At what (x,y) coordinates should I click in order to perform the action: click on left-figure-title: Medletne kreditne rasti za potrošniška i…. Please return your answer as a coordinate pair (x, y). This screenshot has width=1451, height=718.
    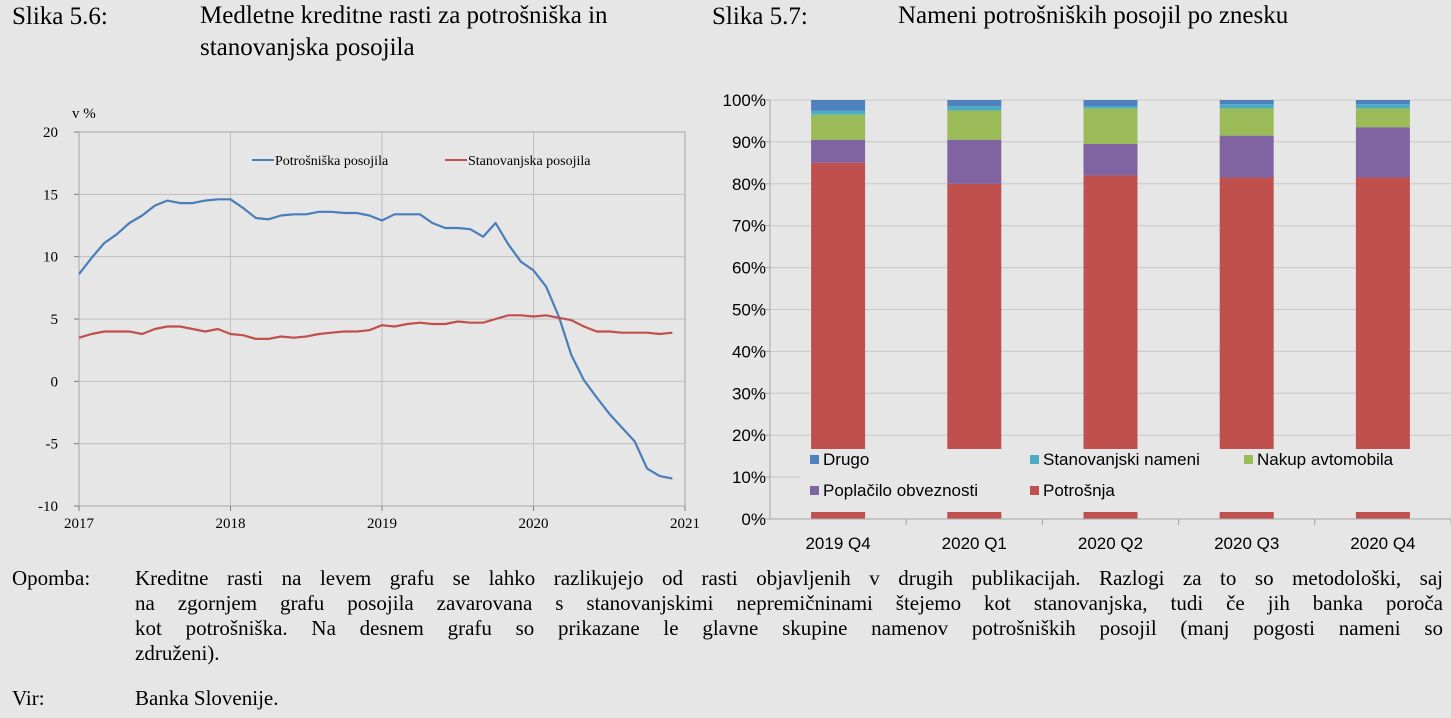
    Looking at the image, I should click on (404, 32).